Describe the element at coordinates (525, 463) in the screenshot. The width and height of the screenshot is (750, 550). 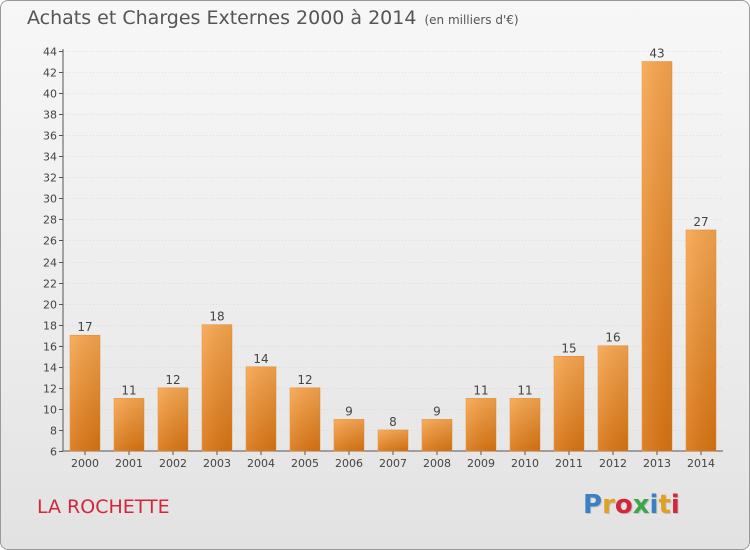
I see `x-tick-label: 2010` at that location.